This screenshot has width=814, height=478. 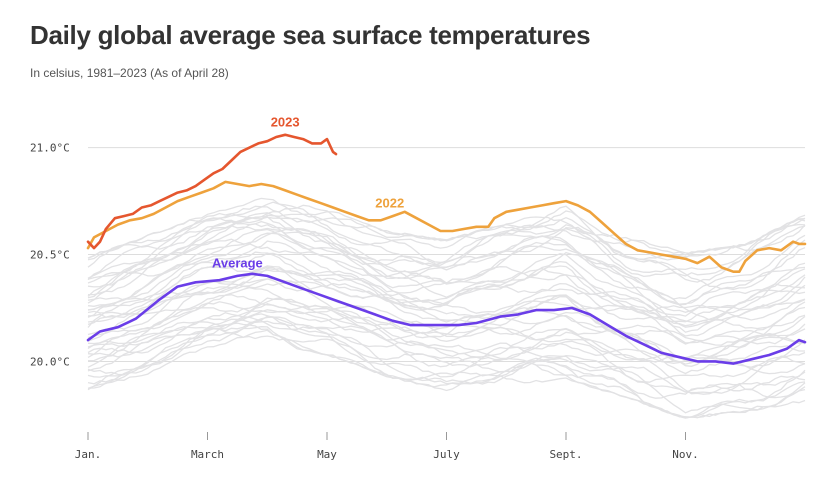 What do you see at coordinates (50, 148) in the screenshot?
I see `y-tick-label: 21.0°C` at bounding box center [50, 148].